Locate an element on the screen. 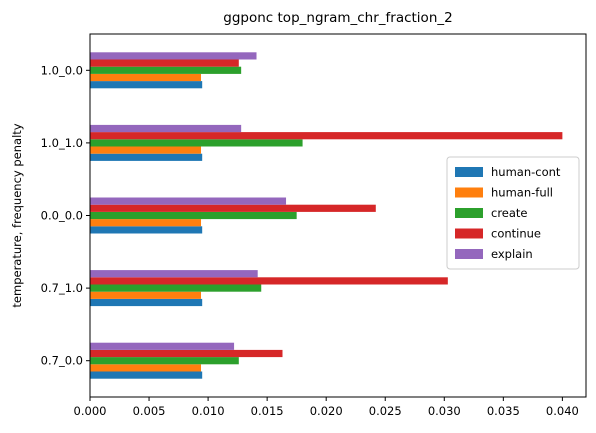  y-axis-ticks: 0.7_0.0 0.7_1.0 0.0_0.0 1.0_1.0 1.0_0.0 is located at coordinates (65, 215).